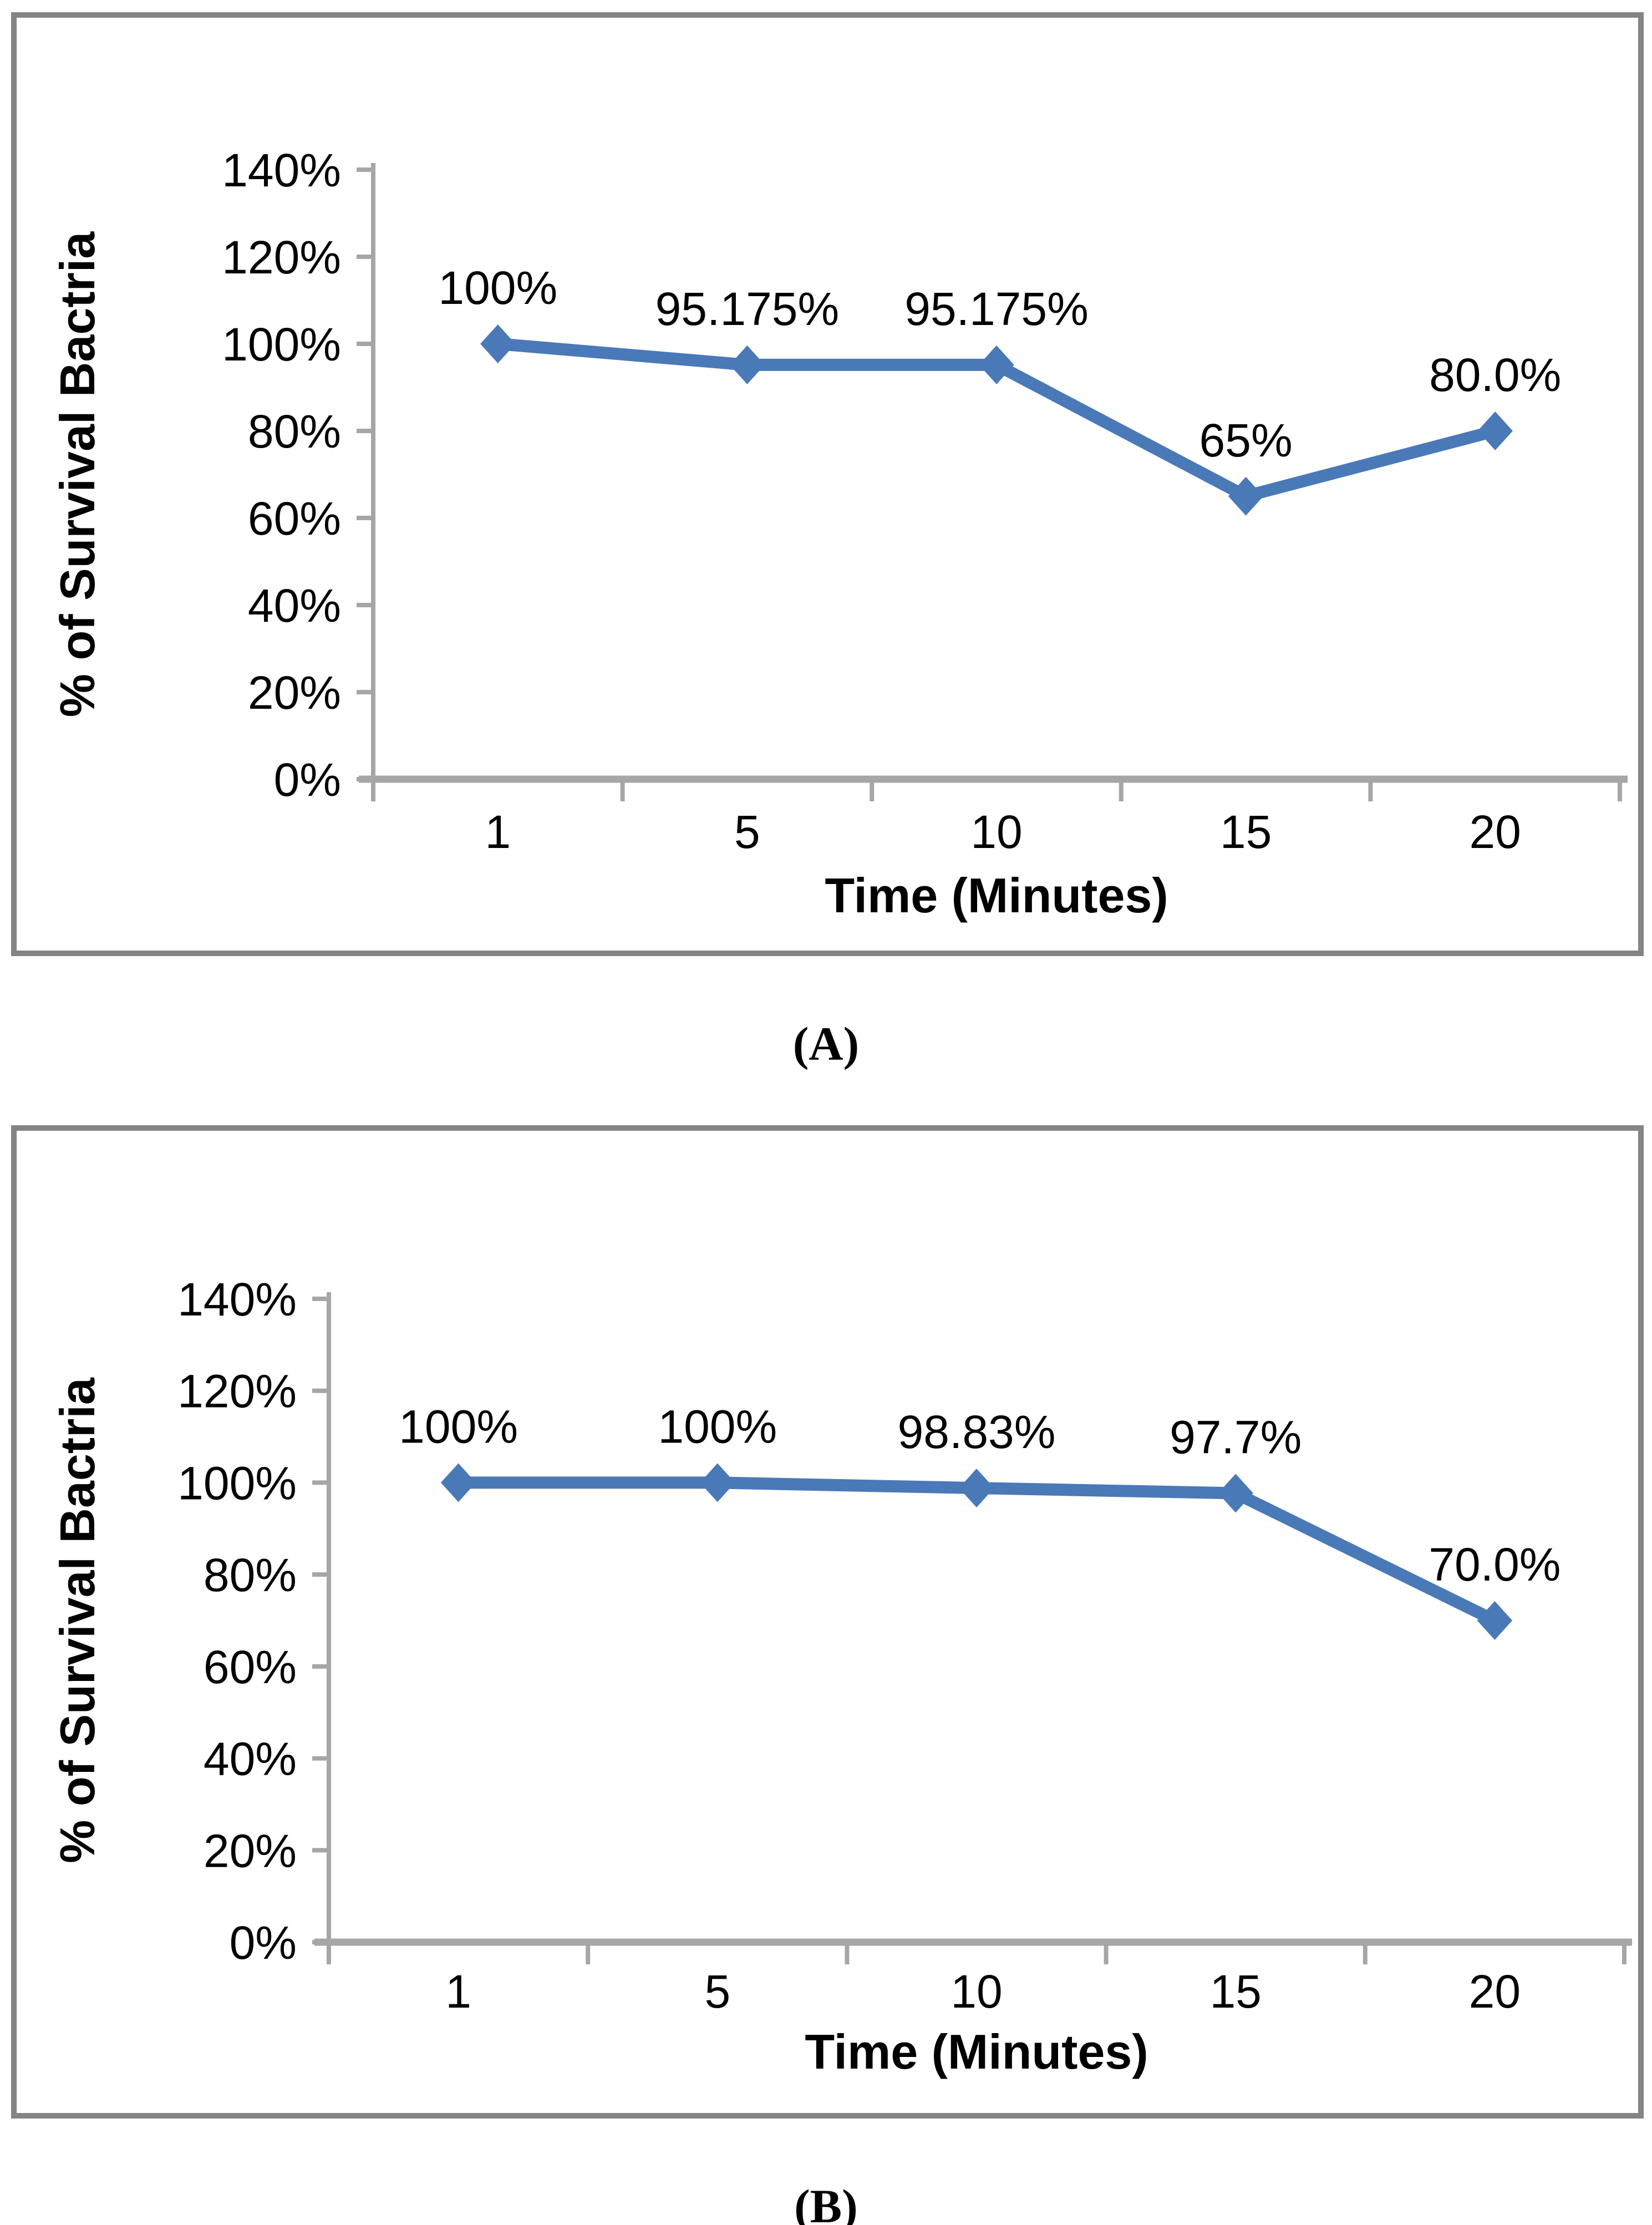 This screenshot has height=2225, width=1652. What do you see at coordinates (1236, 1437) in the screenshot?
I see `data-label: 97.7%` at bounding box center [1236, 1437].